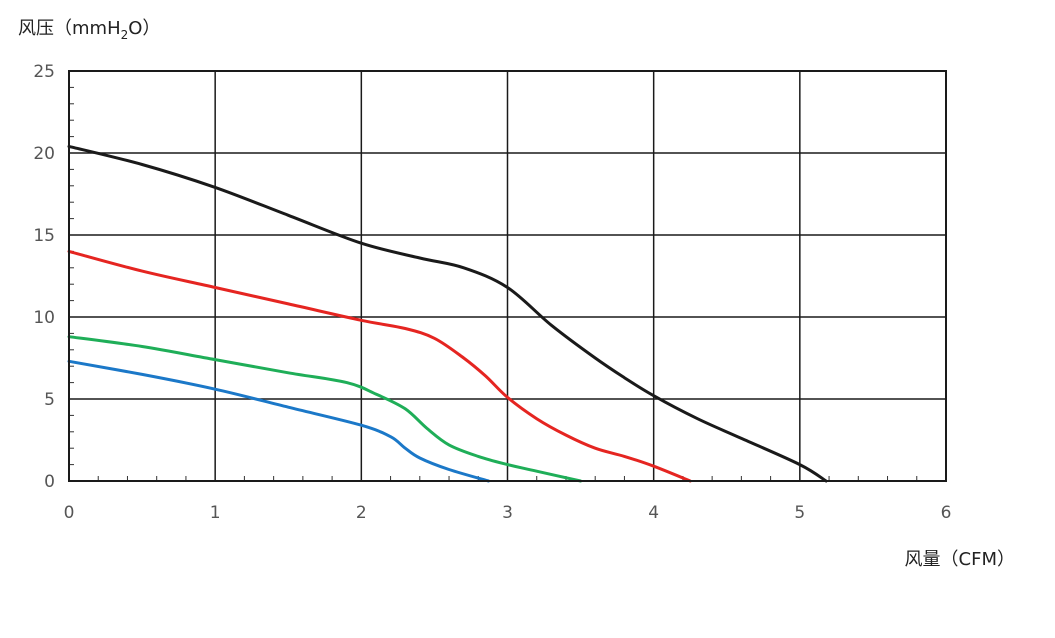  Describe the element at coordinates (799, 513) in the screenshot. I see `x-tick-label: 5` at that location.